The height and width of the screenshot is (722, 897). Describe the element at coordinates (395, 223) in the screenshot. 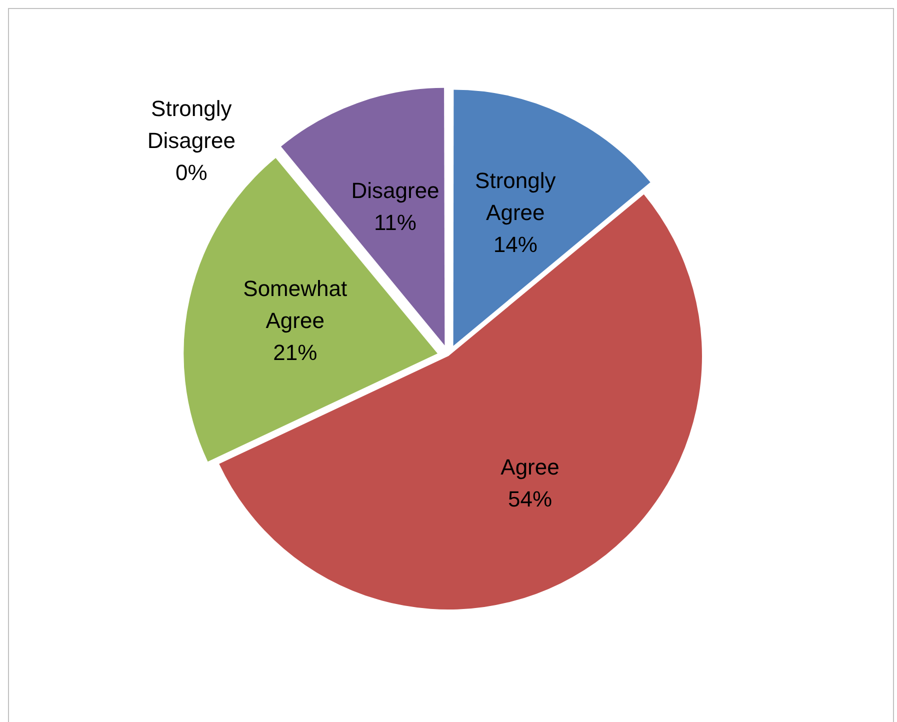

I see `data-label: 11%` at that location.